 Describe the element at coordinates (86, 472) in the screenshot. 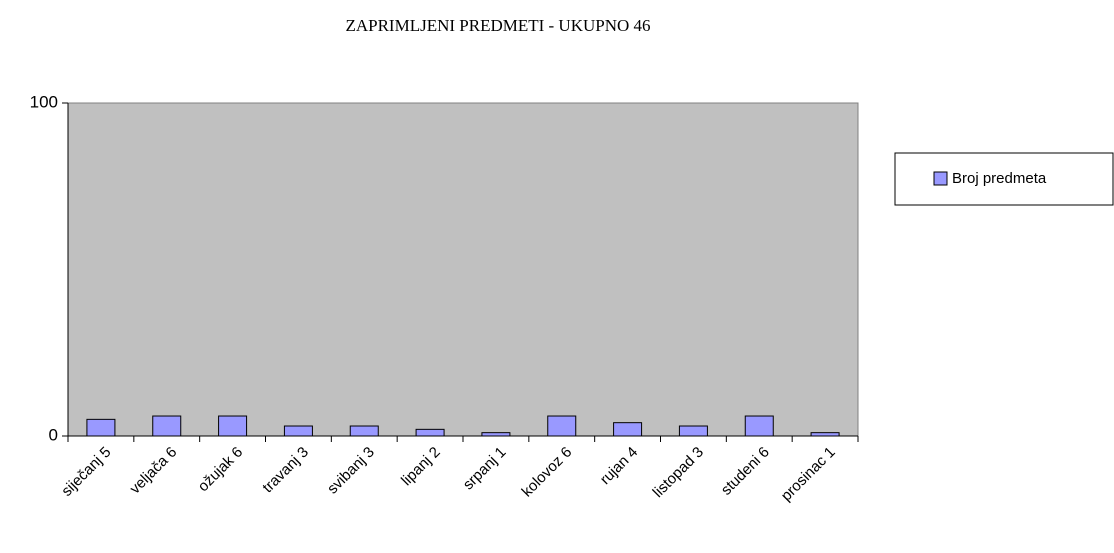

I see `x-tick-label: siječanj 5` at that location.